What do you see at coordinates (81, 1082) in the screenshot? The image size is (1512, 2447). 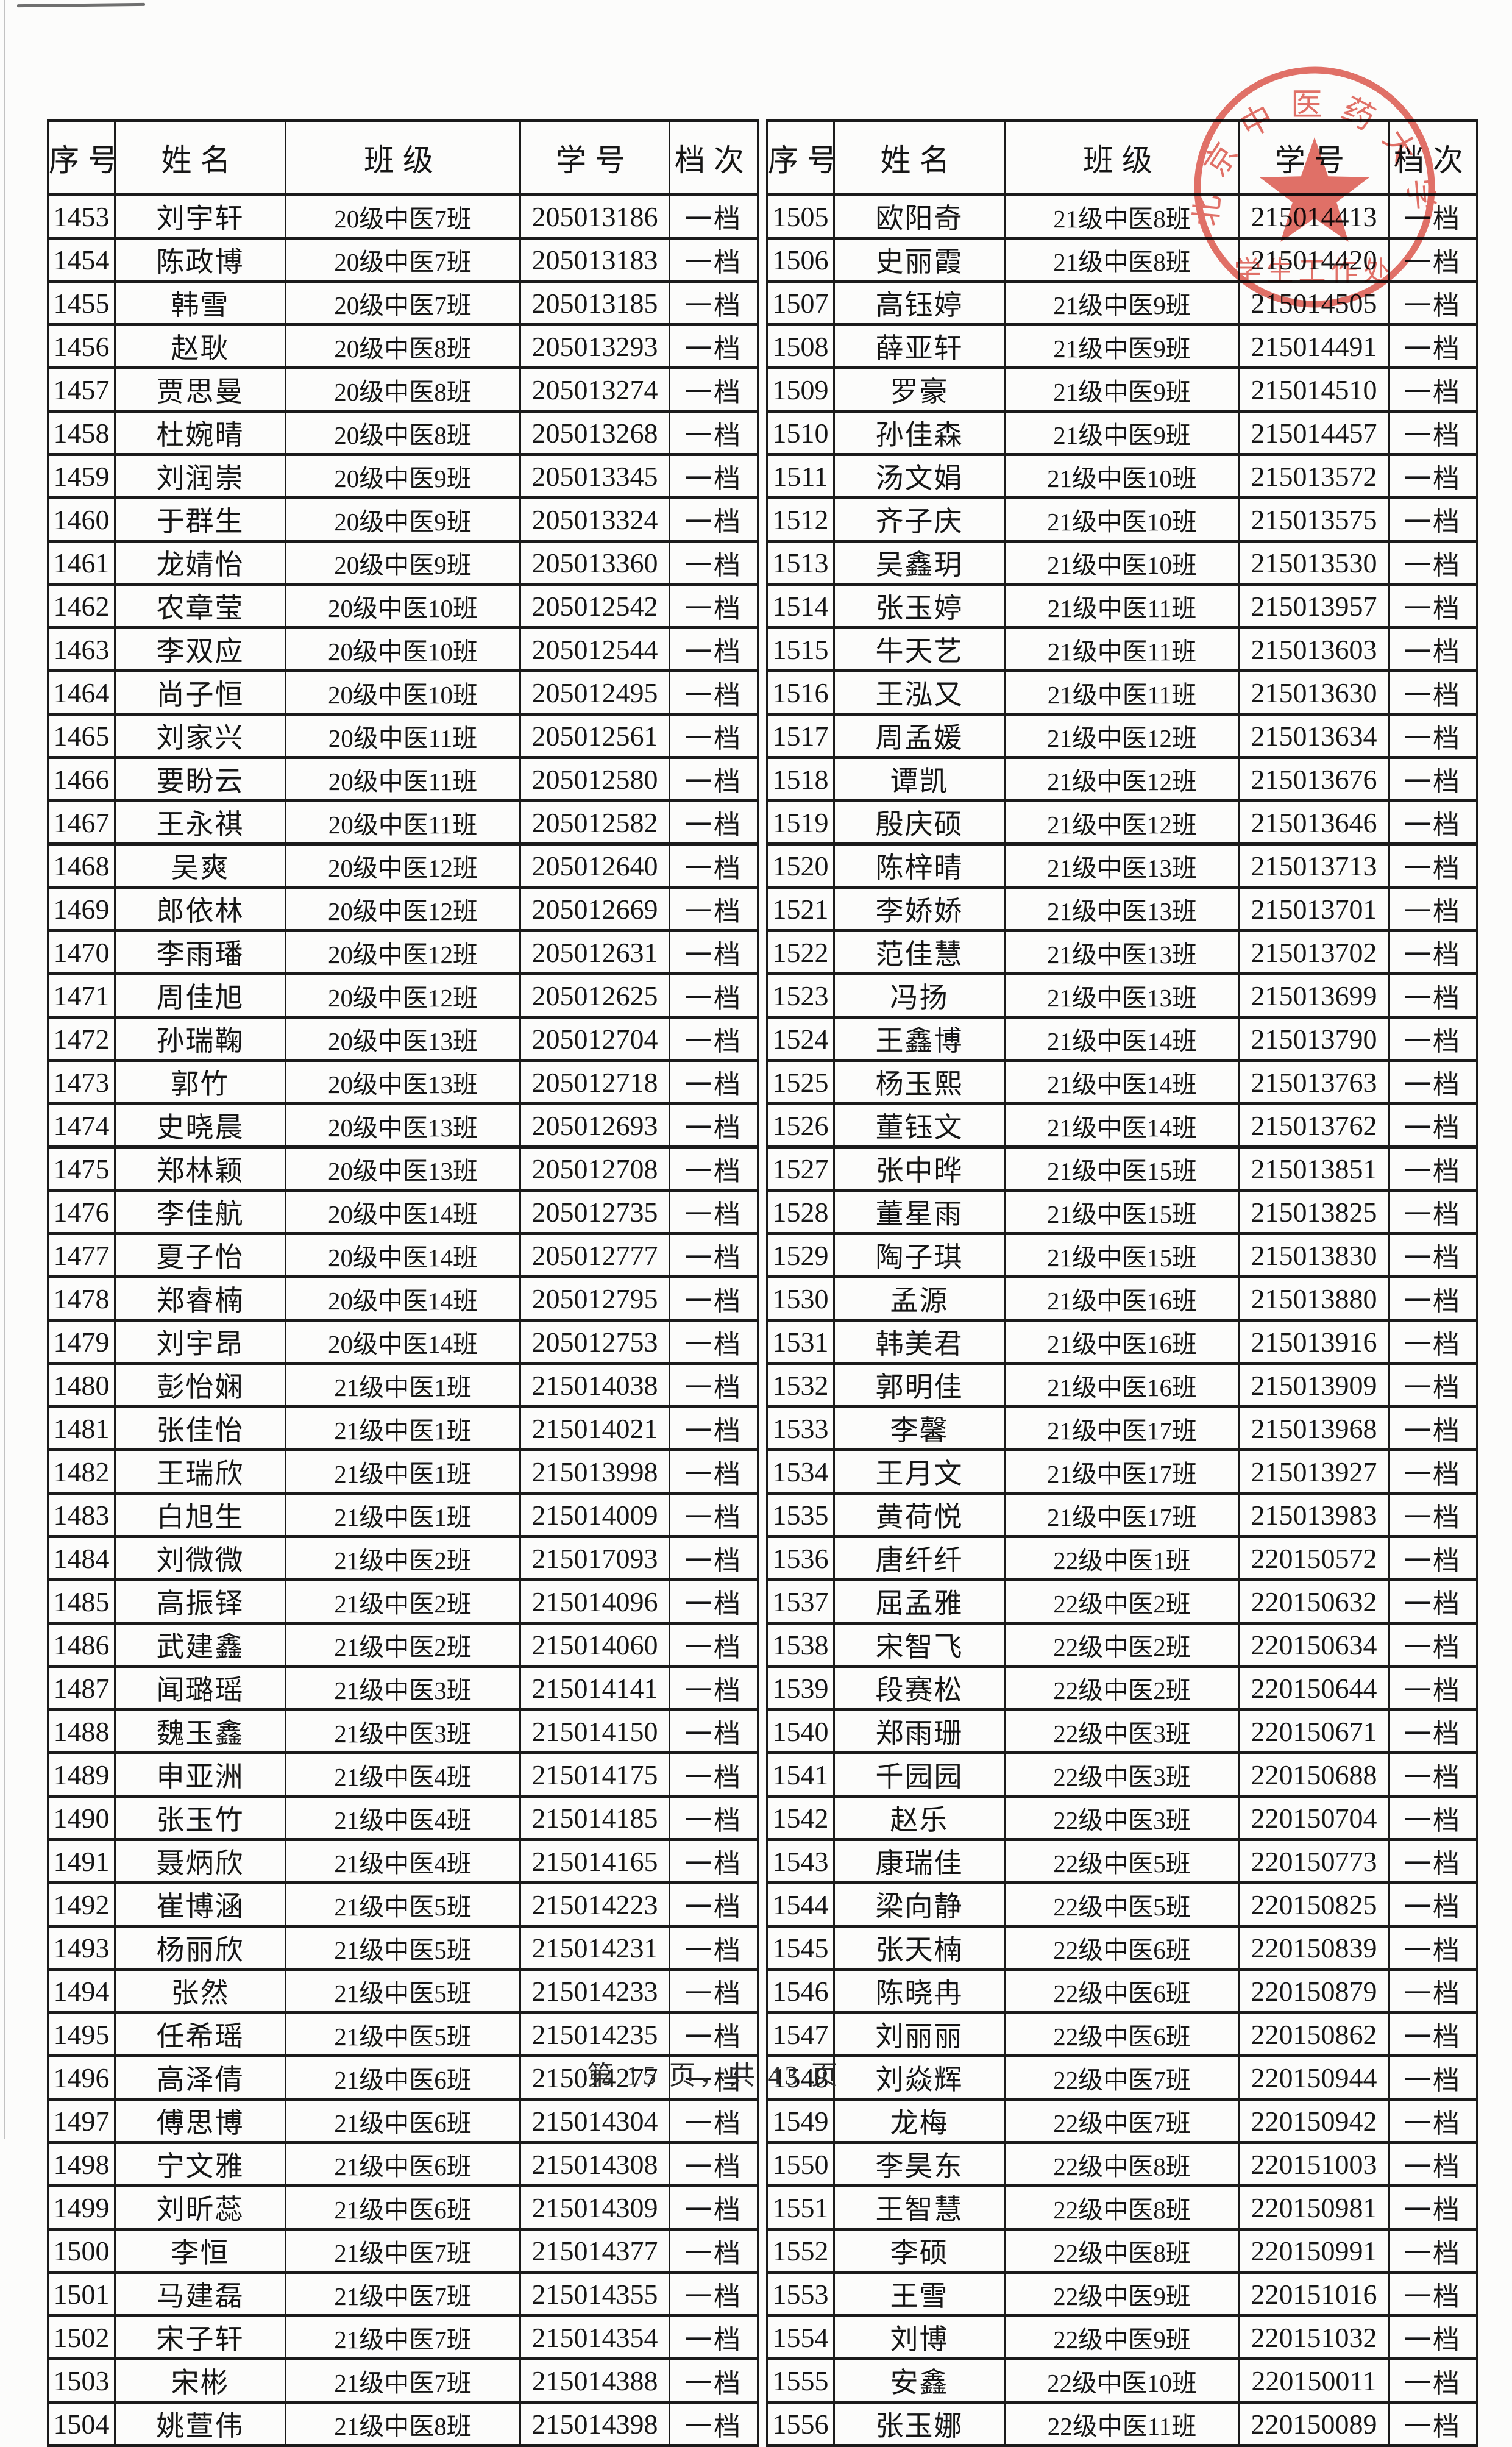 I see `serial-cell: 1473` at bounding box center [81, 1082].